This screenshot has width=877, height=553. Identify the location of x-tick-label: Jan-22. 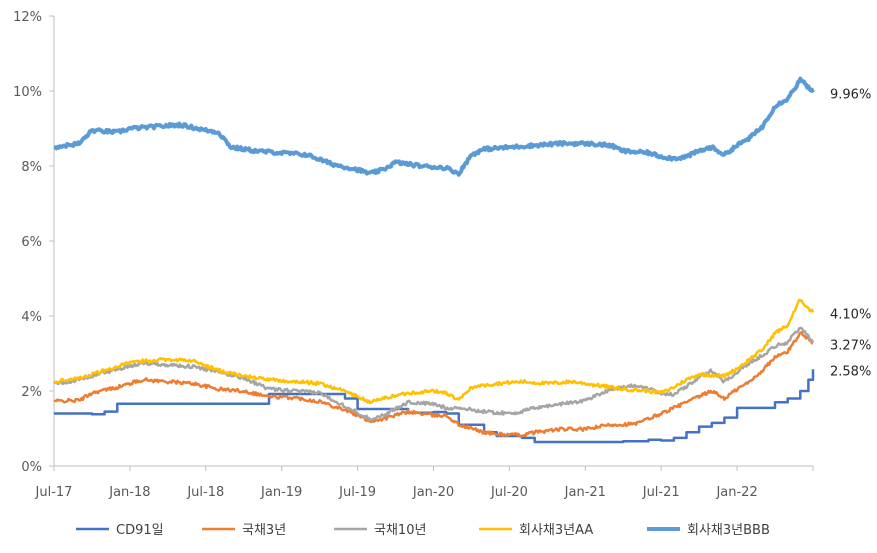
(736, 492).